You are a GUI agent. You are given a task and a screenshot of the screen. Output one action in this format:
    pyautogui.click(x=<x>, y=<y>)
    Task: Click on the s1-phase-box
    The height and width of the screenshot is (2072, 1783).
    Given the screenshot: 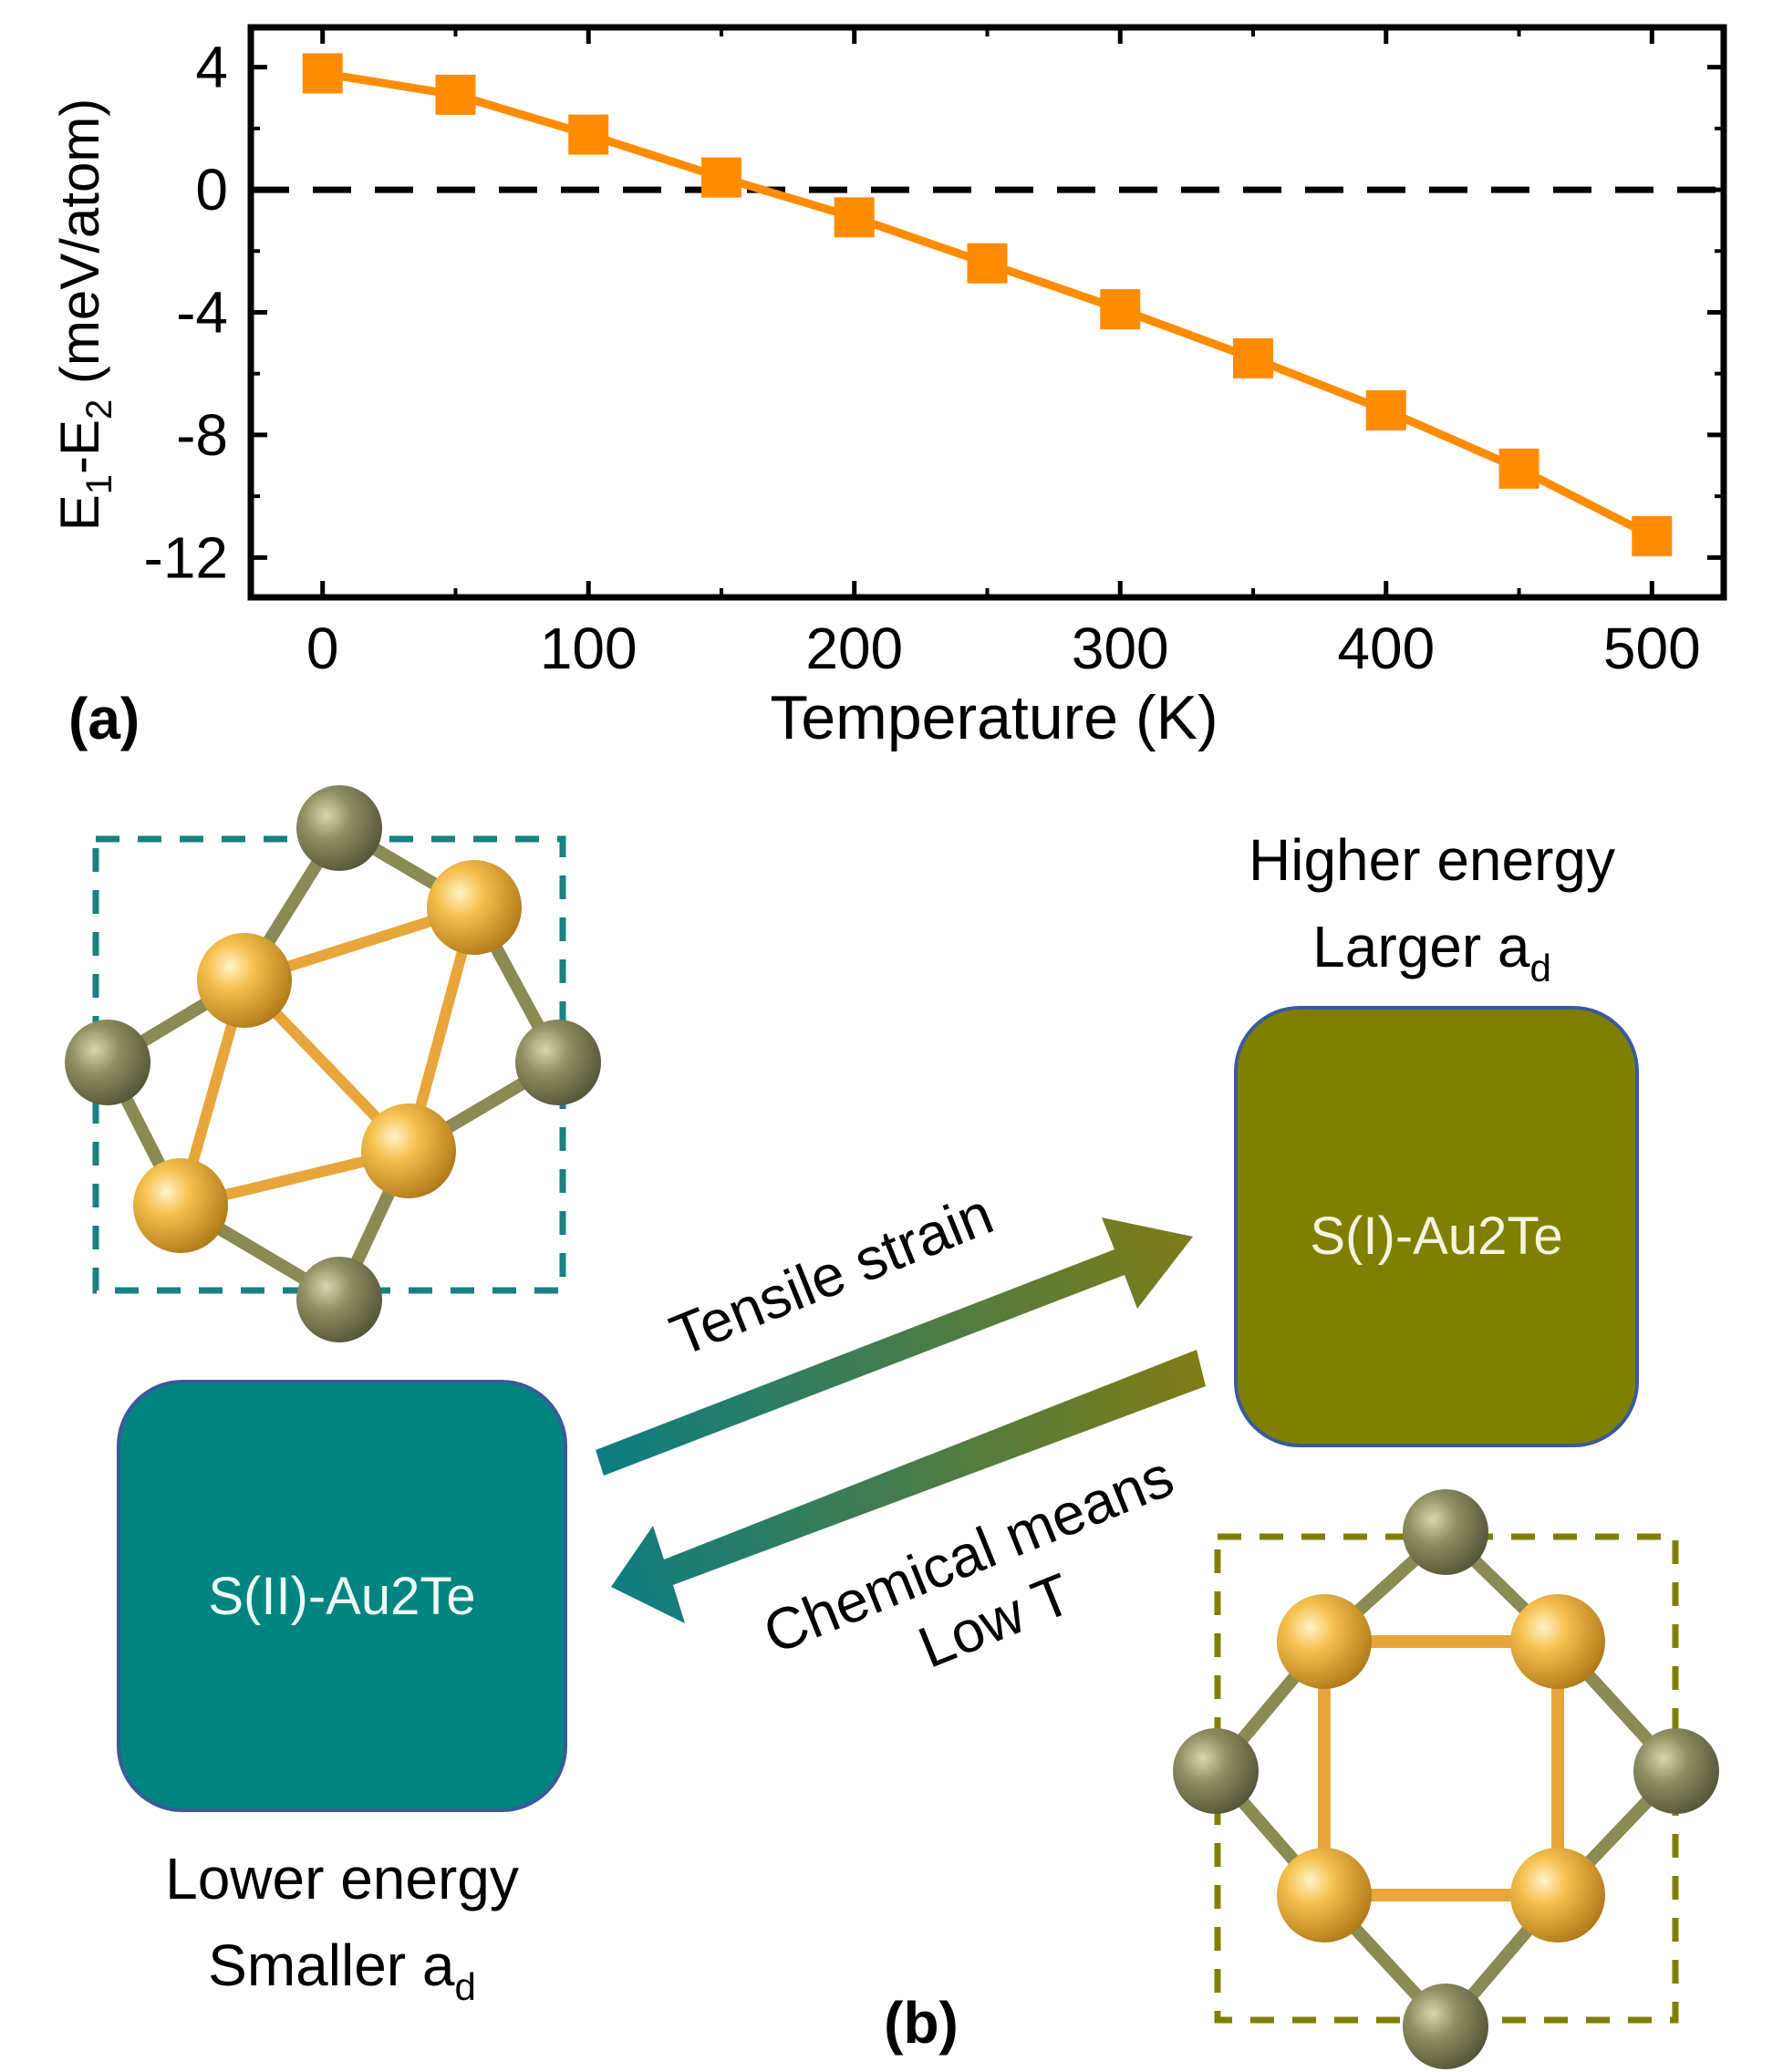 What is the action you would take?
    pyautogui.click(x=1436, y=1226)
    